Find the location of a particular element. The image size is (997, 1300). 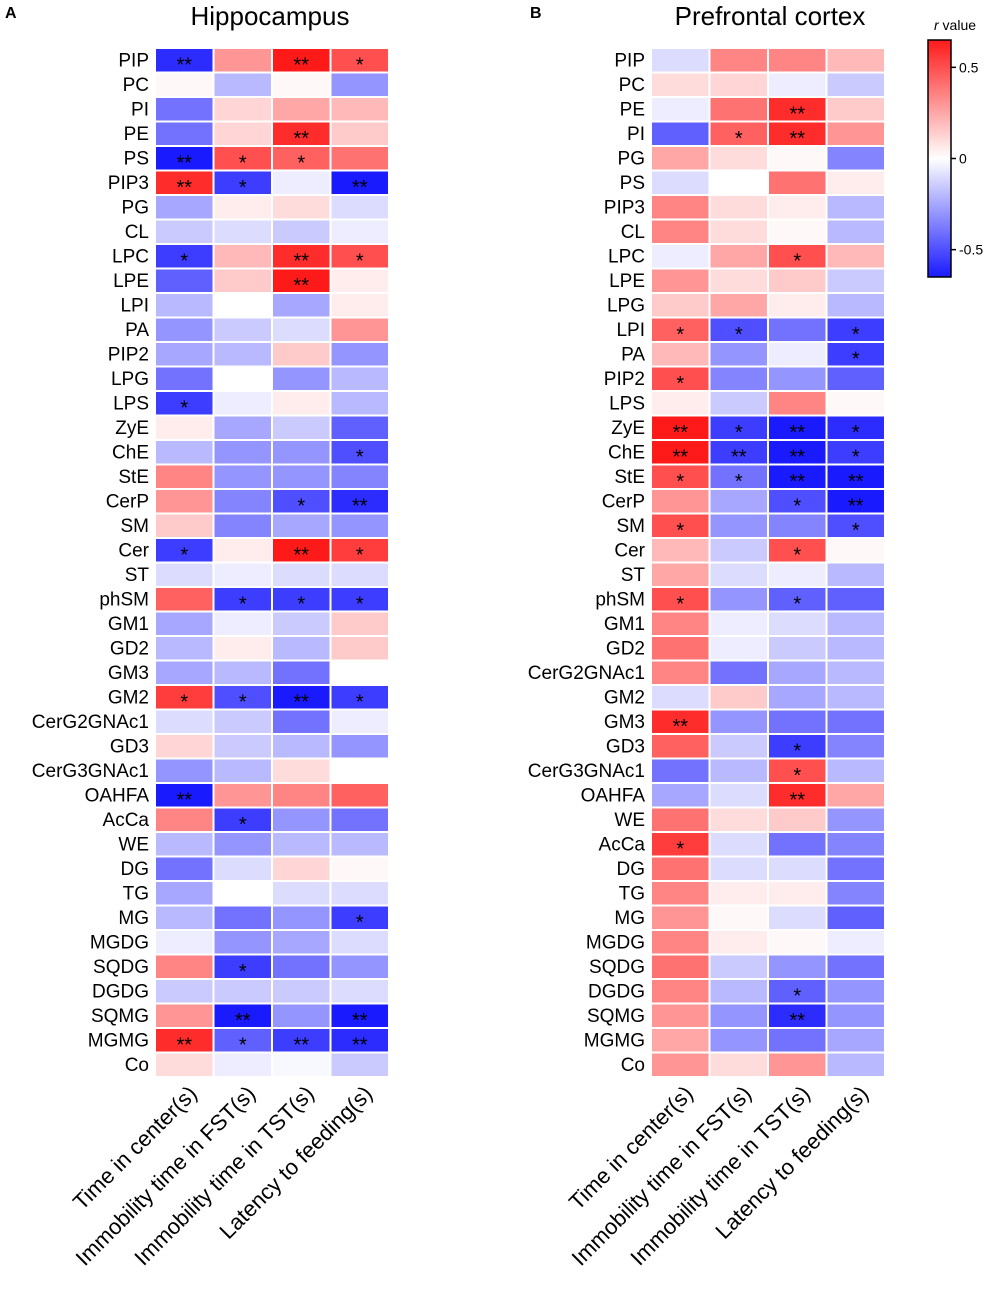

row-label: LPG is located at coordinates (130, 379).